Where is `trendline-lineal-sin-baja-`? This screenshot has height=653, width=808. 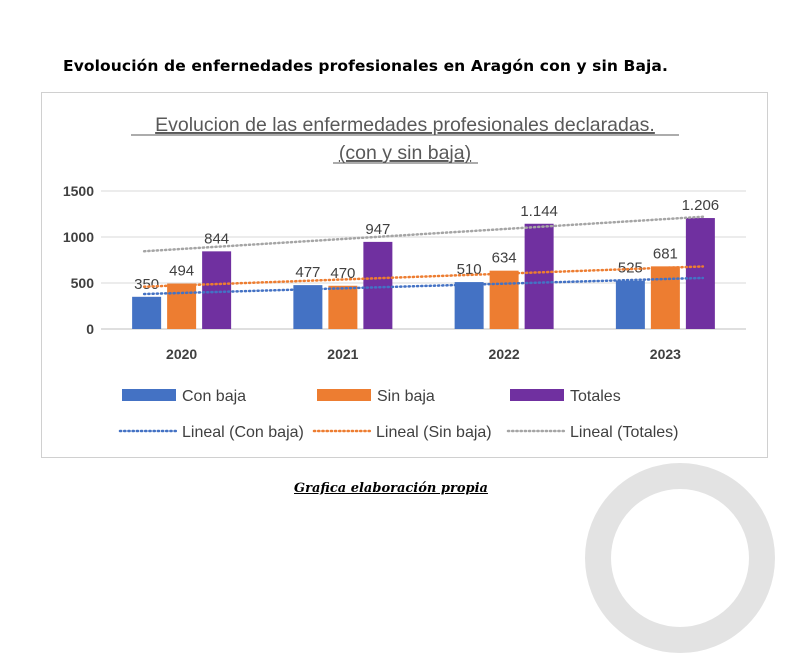
trendline-lineal-sin-baja- is located at coordinates (423, 276).